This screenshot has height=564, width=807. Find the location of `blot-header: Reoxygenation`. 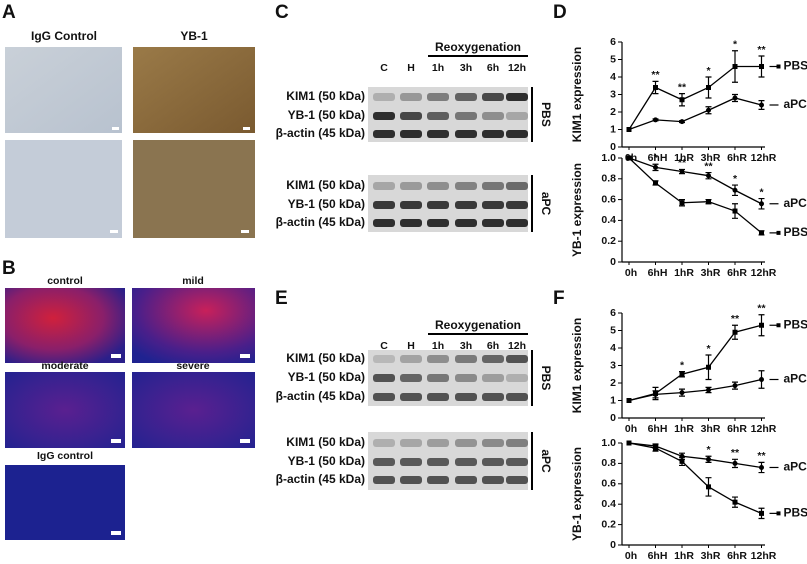

blot-header: Reoxygenation is located at coordinates (478, 325).